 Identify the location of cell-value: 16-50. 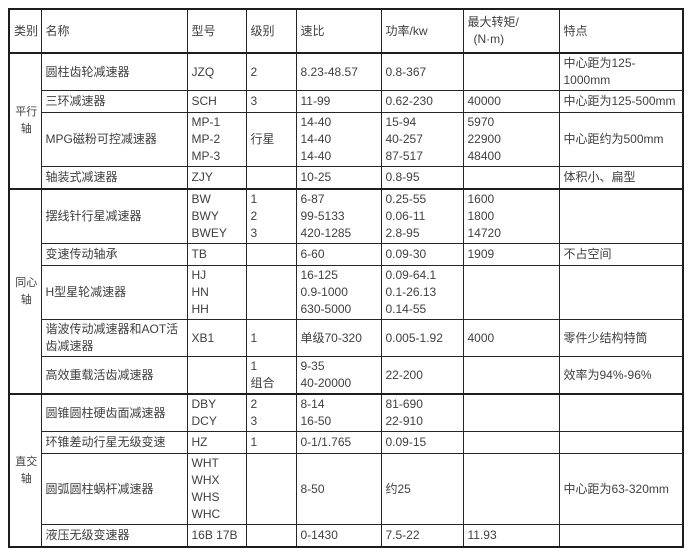
(316, 421).